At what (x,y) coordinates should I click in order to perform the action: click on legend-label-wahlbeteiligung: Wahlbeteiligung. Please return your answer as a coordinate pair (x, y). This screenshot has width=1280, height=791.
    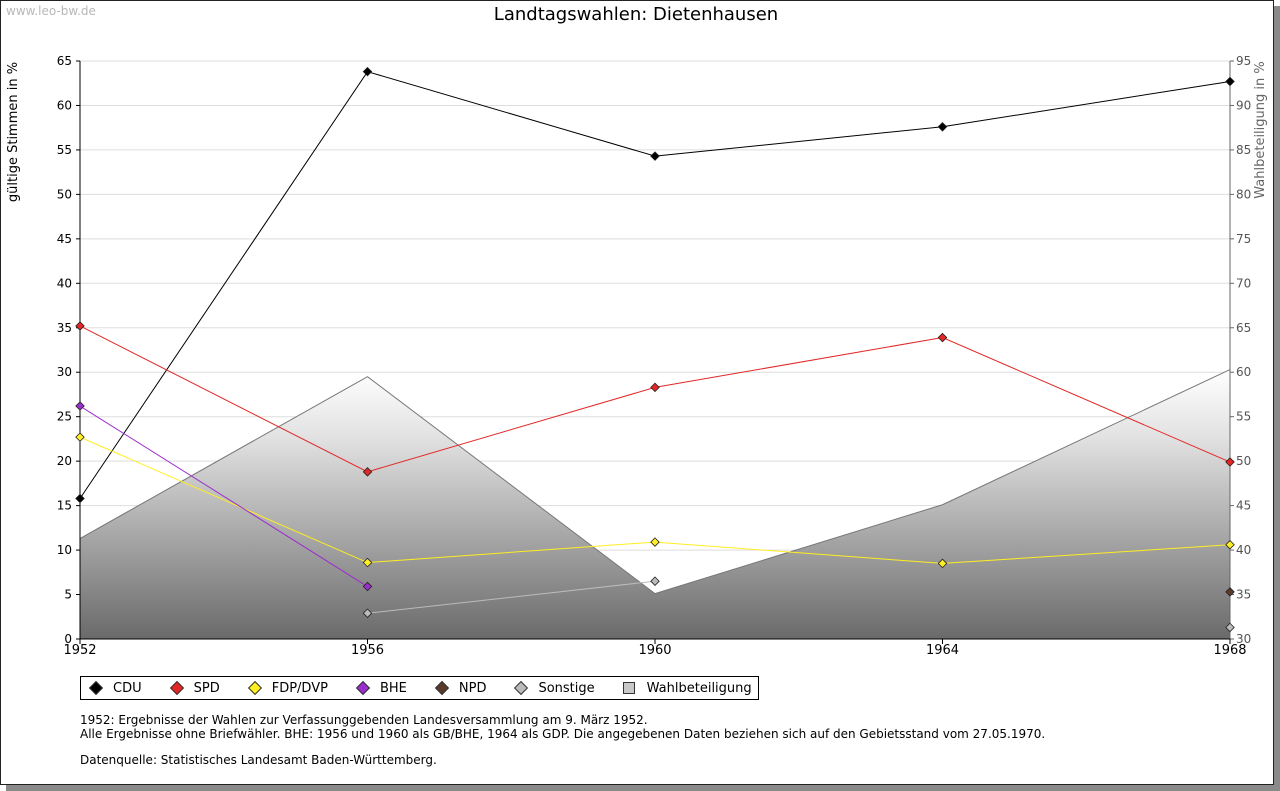
    Looking at the image, I should click on (699, 688).